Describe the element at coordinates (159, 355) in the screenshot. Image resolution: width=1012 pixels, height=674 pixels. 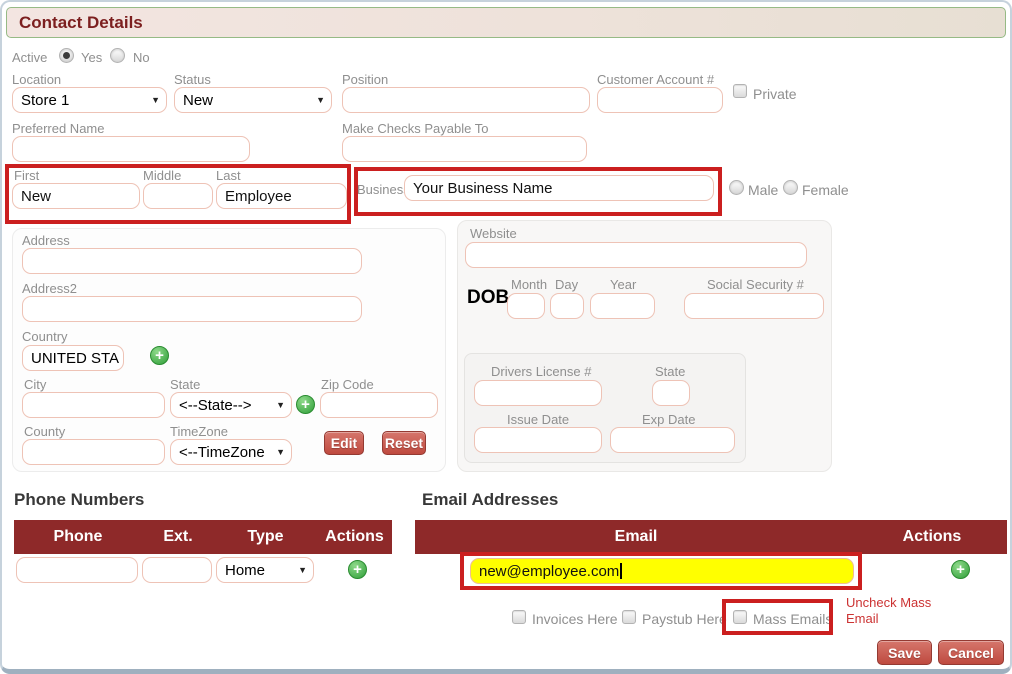
I see `add-country-button` at that location.